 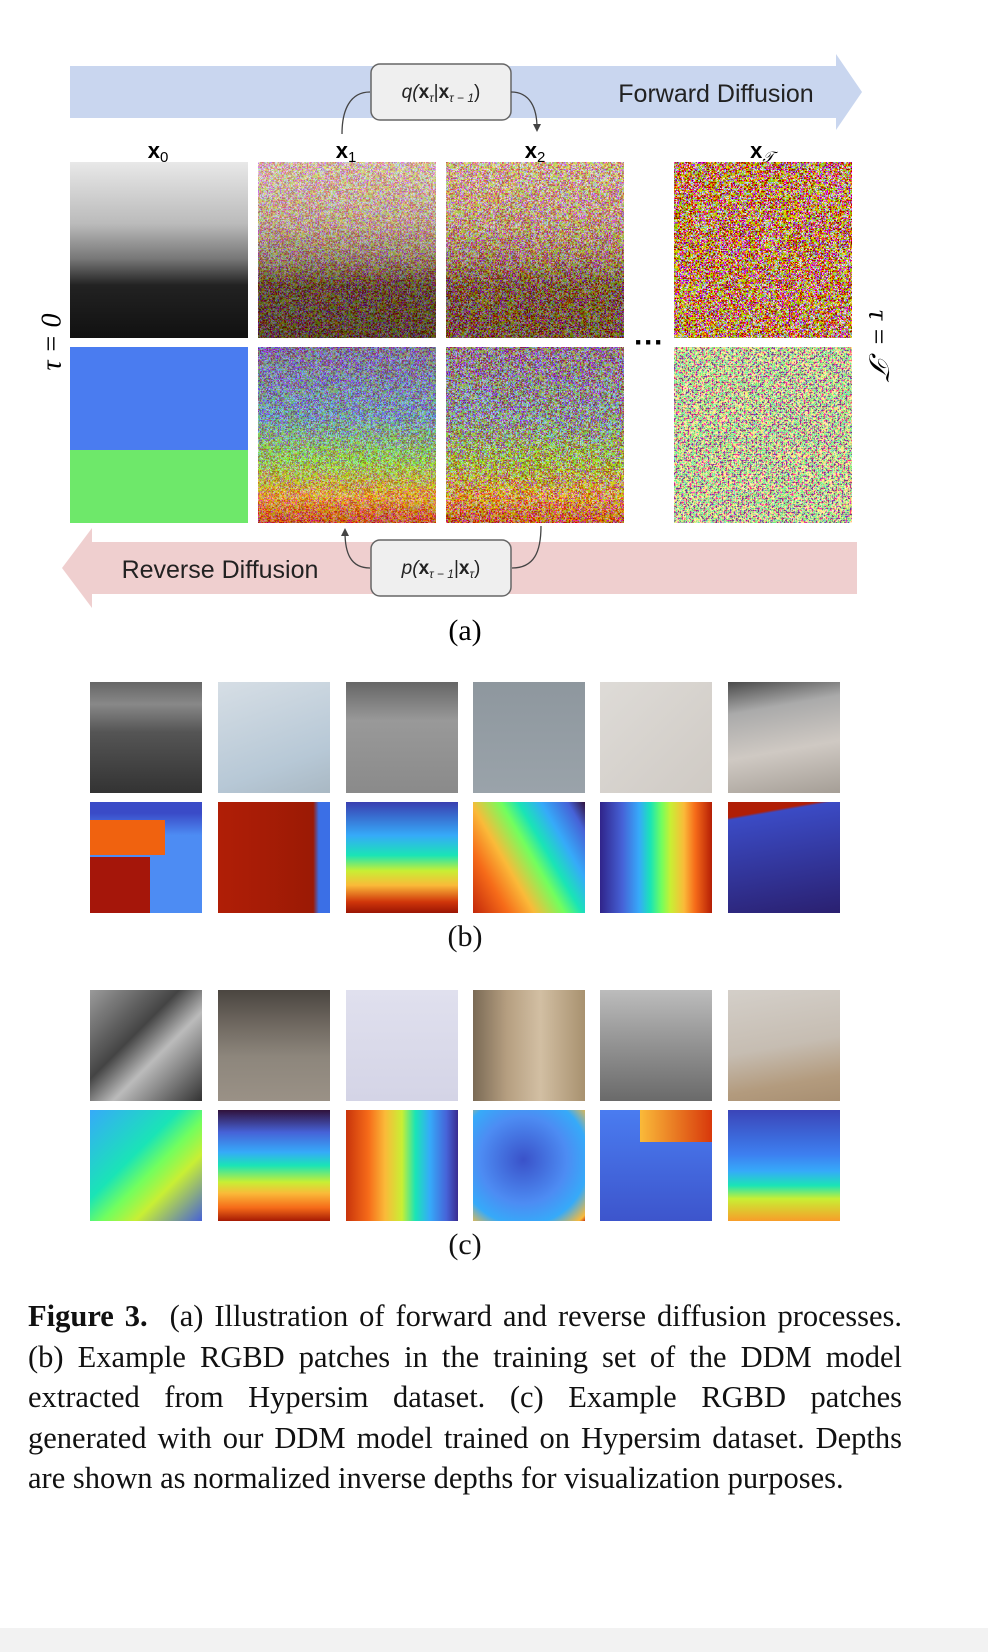 What do you see at coordinates (878, 346) in the screenshot?
I see `tau-T-label: τ = 𝒯` at bounding box center [878, 346].